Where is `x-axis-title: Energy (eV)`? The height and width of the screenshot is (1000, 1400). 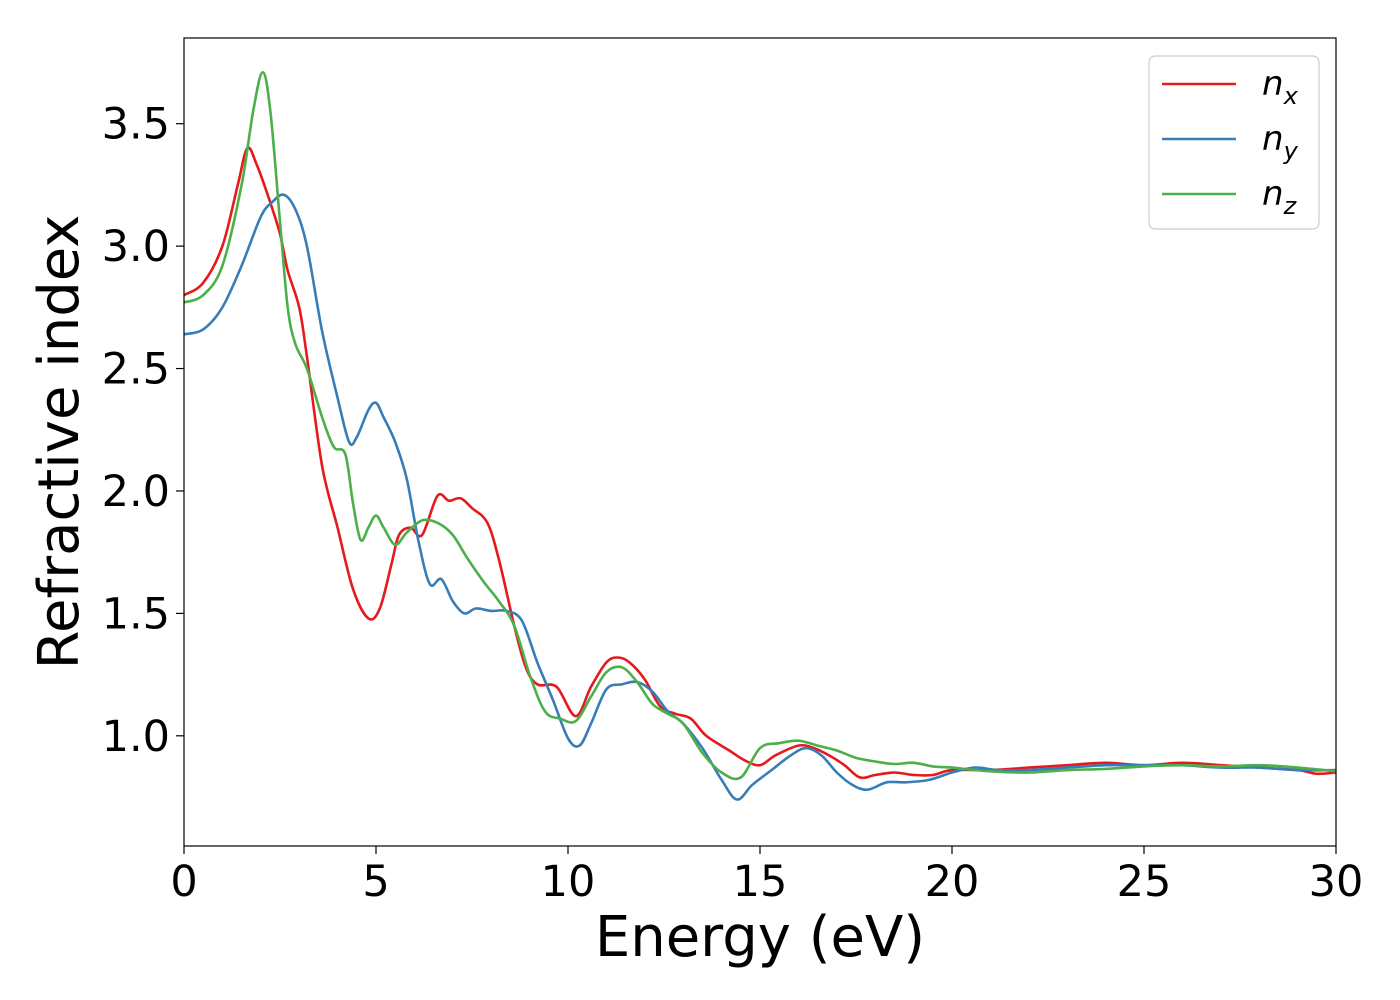 x-axis-title: Energy (eV) is located at coordinates (760, 937).